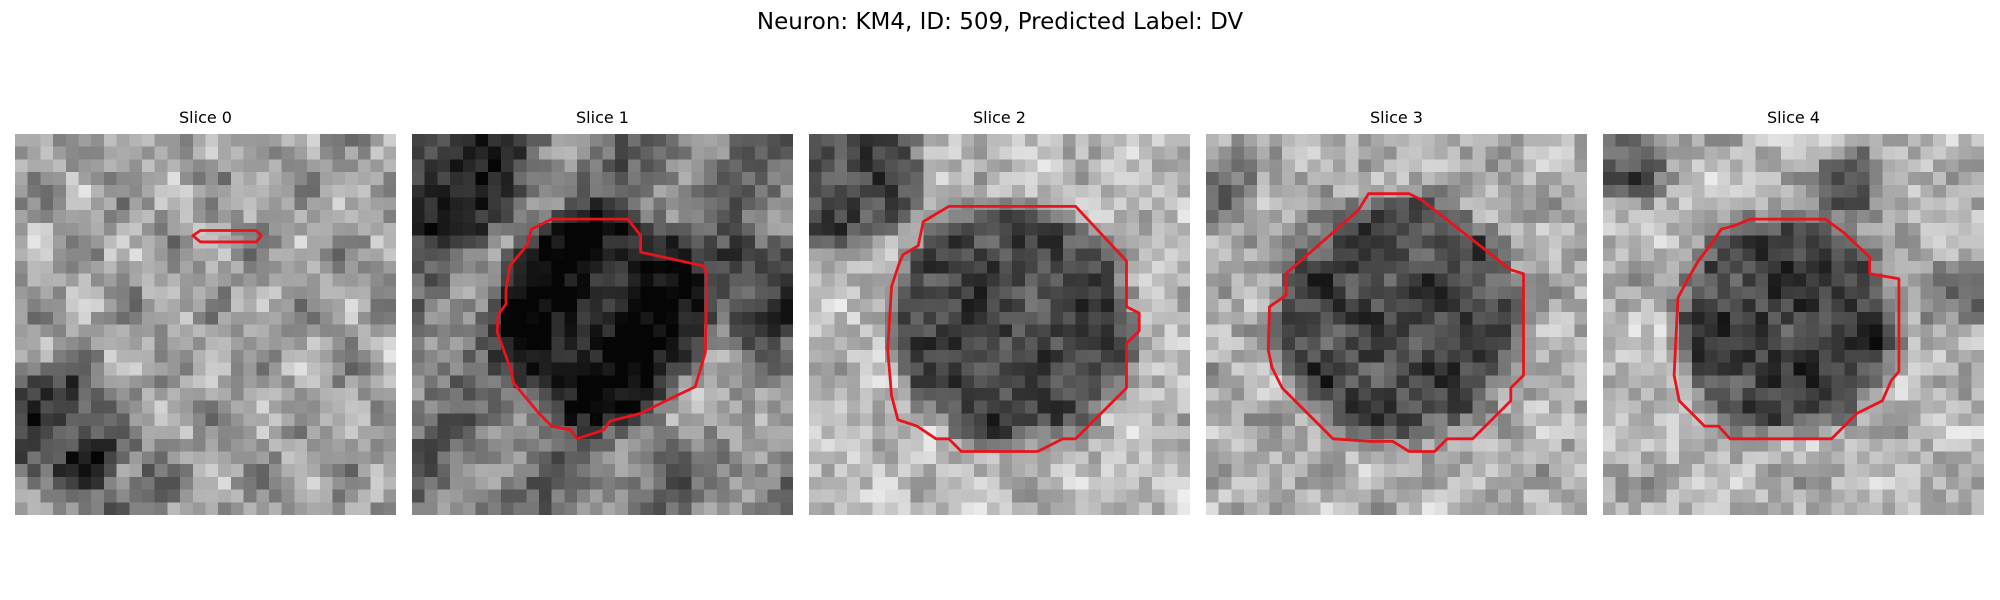  I want to click on slice-panel-3: Slice 3, so click(1396, 311).